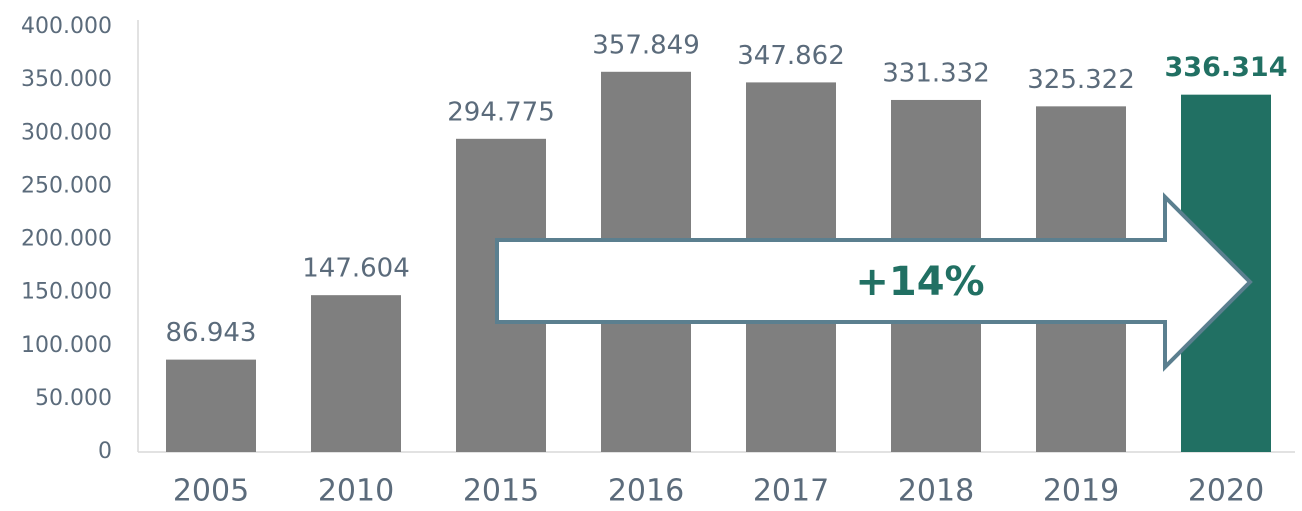  Describe the element at coordinates (105, 451) in the screenshot. I see `y-tick-label: 0` at that location.